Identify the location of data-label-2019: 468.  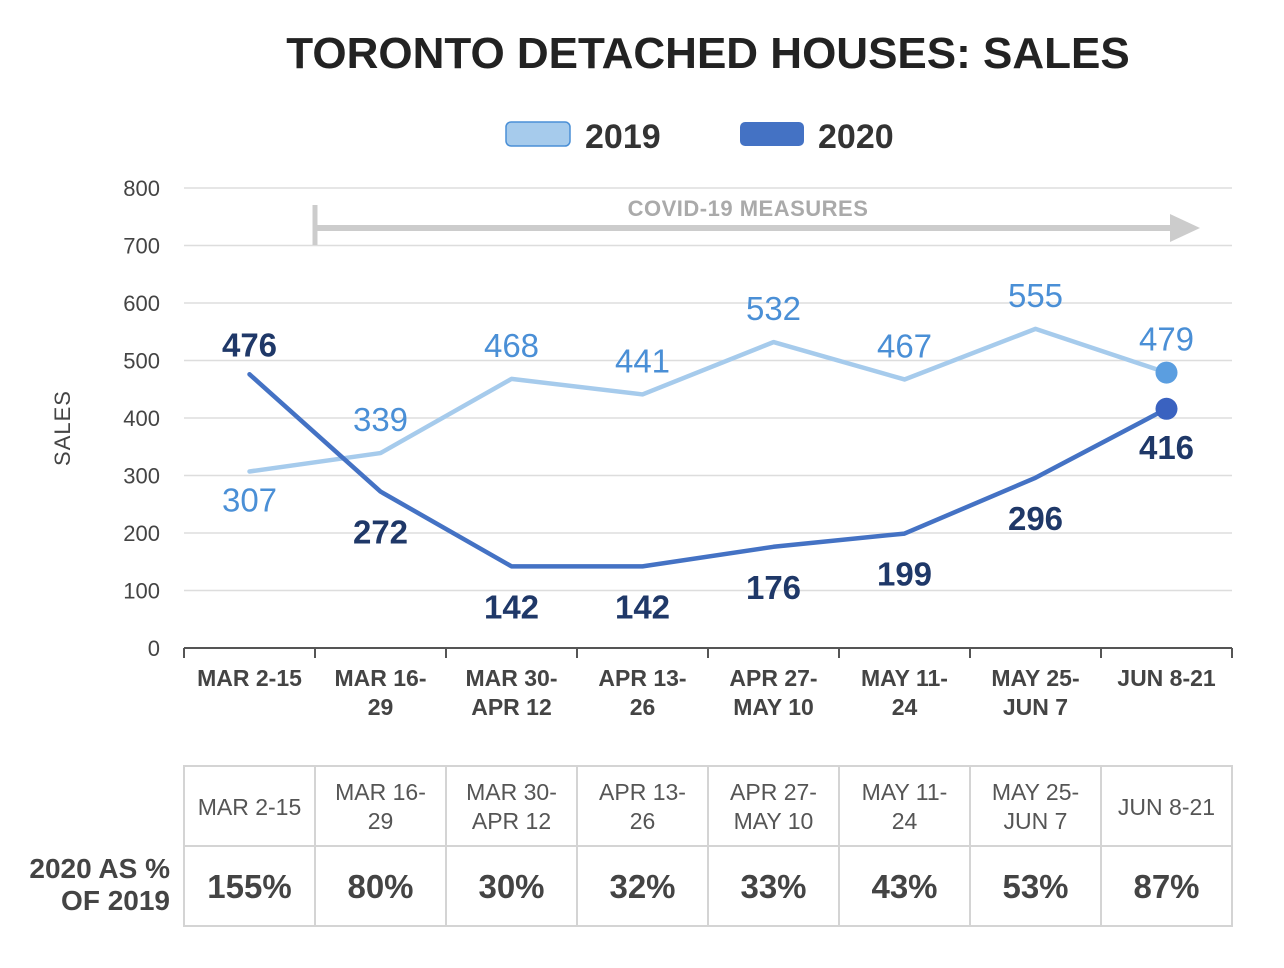
(511, 345).